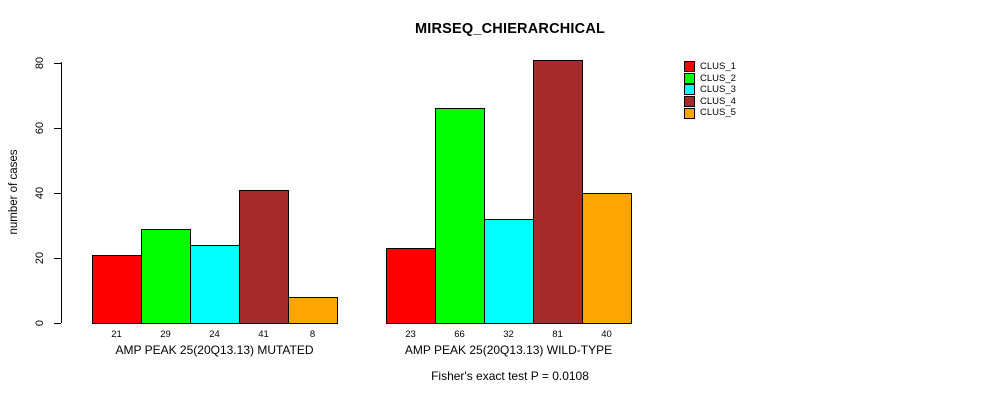 Image resolution: width=990 pixels, height=400 pixels. Describe the element at coordinates (459, 334) in the screenshot. I see `bar-value-label: 66` at that location.